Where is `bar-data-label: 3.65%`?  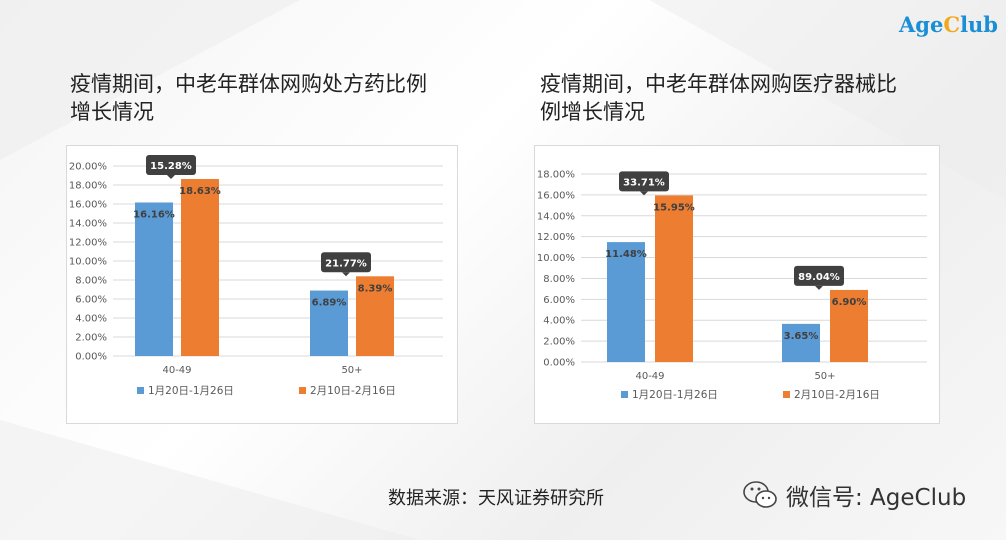 bar-data-label: 3.65% is located at coordinates (801, 336).